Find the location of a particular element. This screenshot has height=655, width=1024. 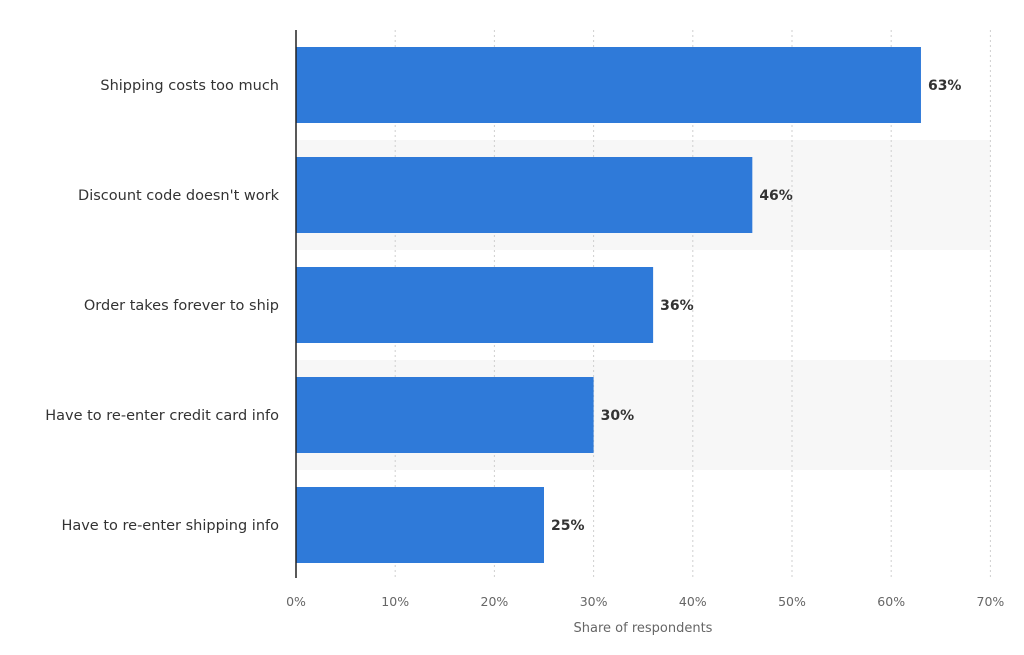

x-tick-label: 10% is located at coordinates (395, 601).